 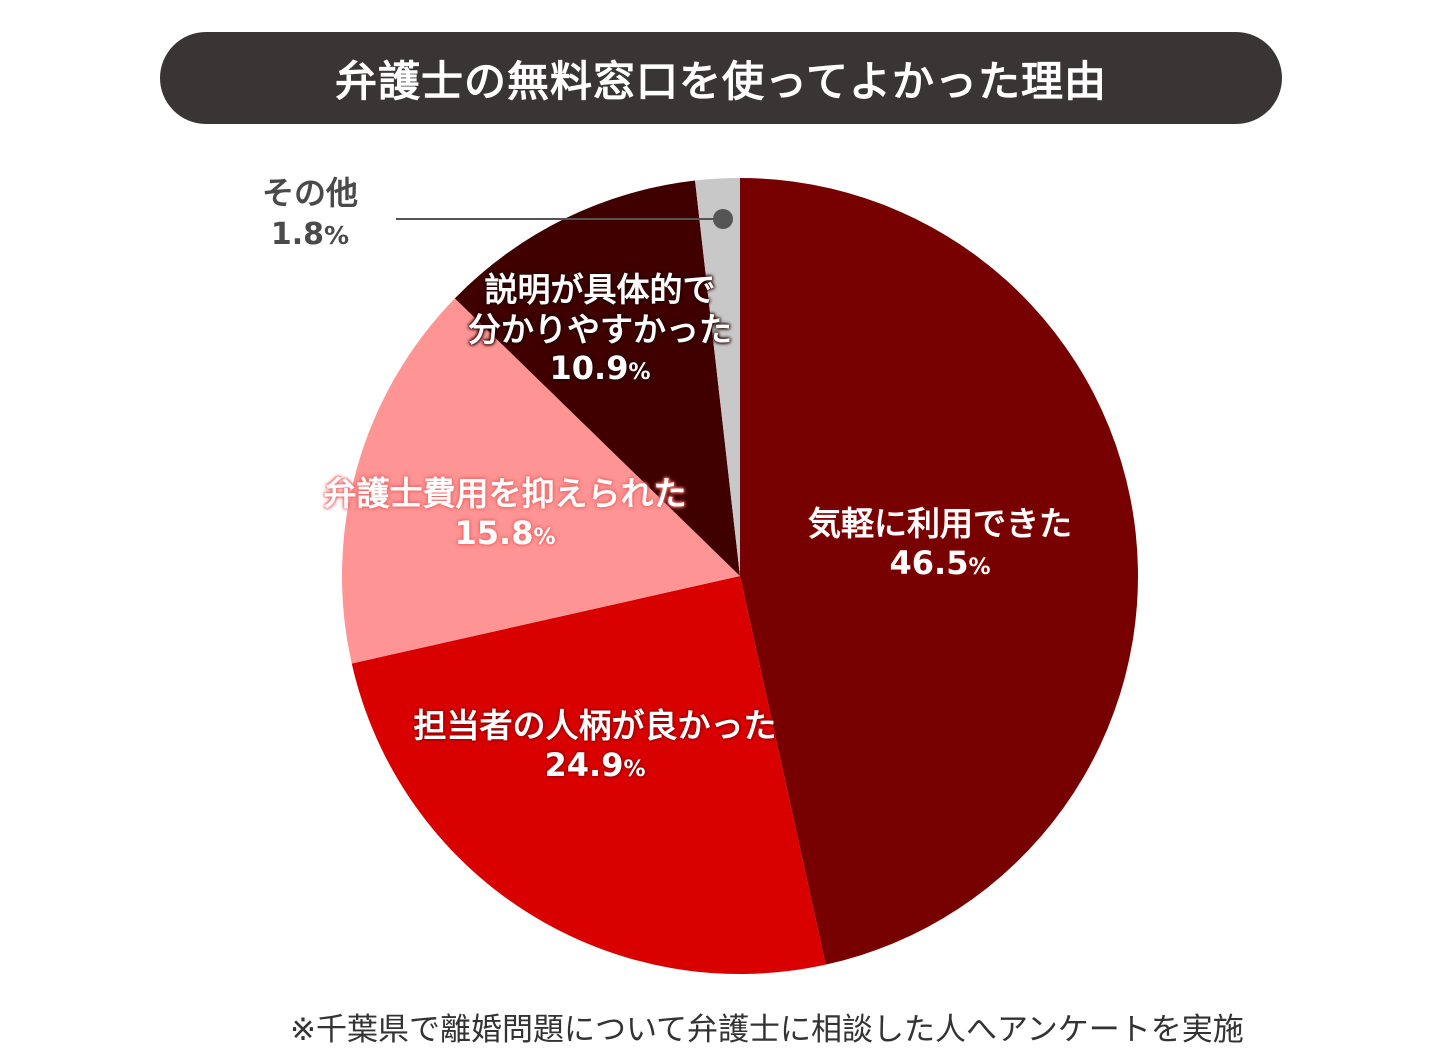 I want to click on slice-label-personality: 担当者の人柄が良かった 24.9%, so click(x=595, y=745).